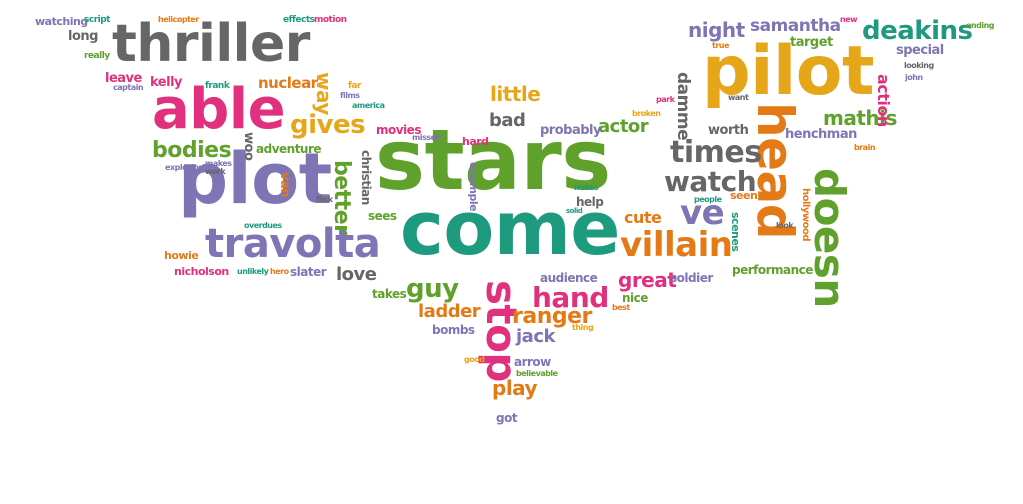 The height and width of the screenshot is (504, 1023). What do you see at coordinates (255, 179) in the screenshot?
I see `word-plot: plot` at bounding box center [255, 179].